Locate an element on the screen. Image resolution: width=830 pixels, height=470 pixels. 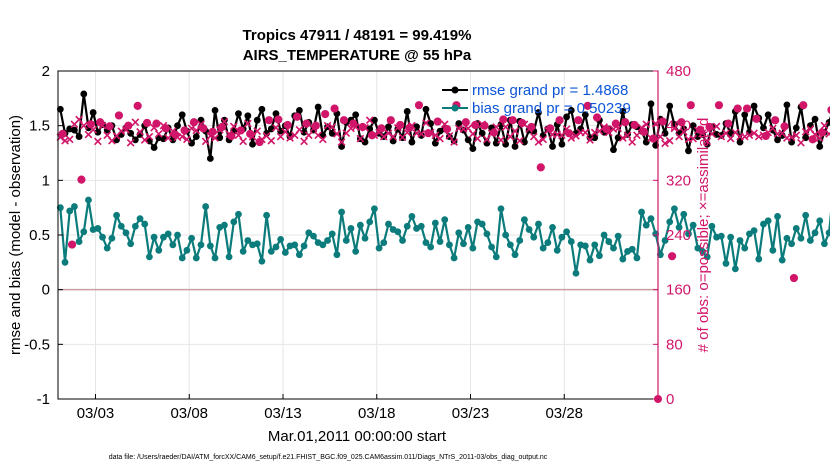
x-tick-label: 03/28 is located at coordinates (564, 413).